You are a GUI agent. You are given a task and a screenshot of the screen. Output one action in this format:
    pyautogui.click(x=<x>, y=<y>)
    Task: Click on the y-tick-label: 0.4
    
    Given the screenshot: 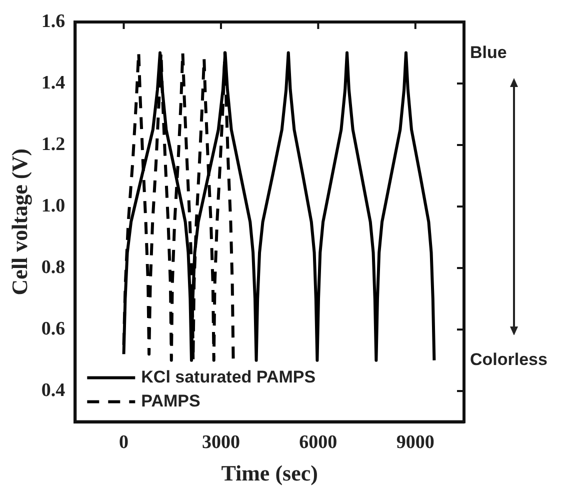 What is the action you would take?
    pyautogui.click(x=53, y=390)
    